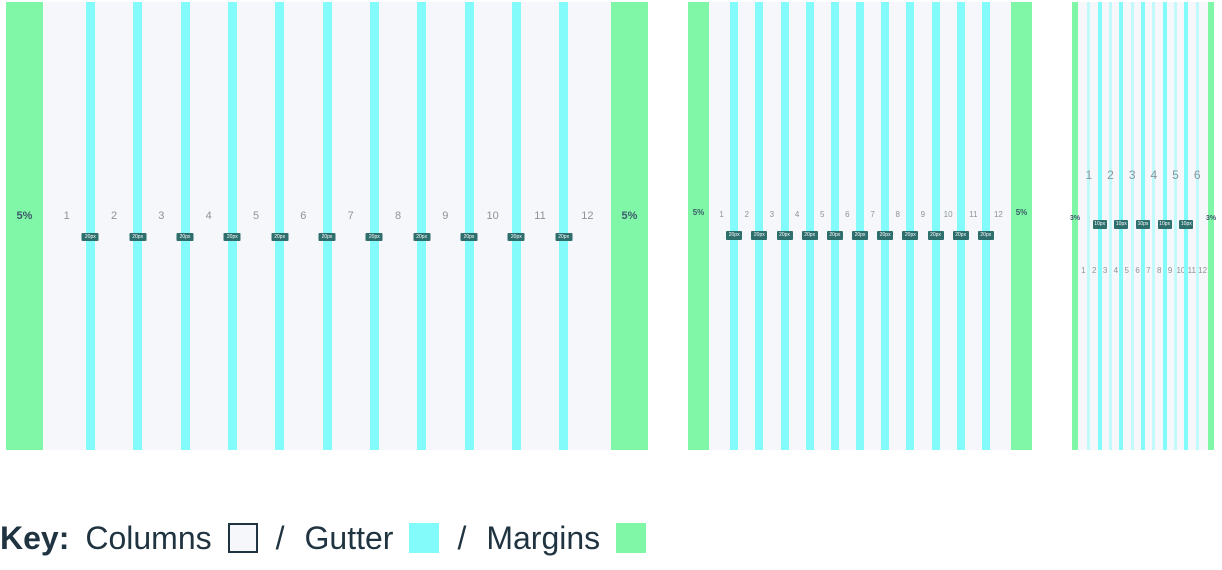 The height and width of the screenshot is (570, 1222). Describe the element at coordinates (998, 214) in the screenshot. I see `column-number: 12` at that location.